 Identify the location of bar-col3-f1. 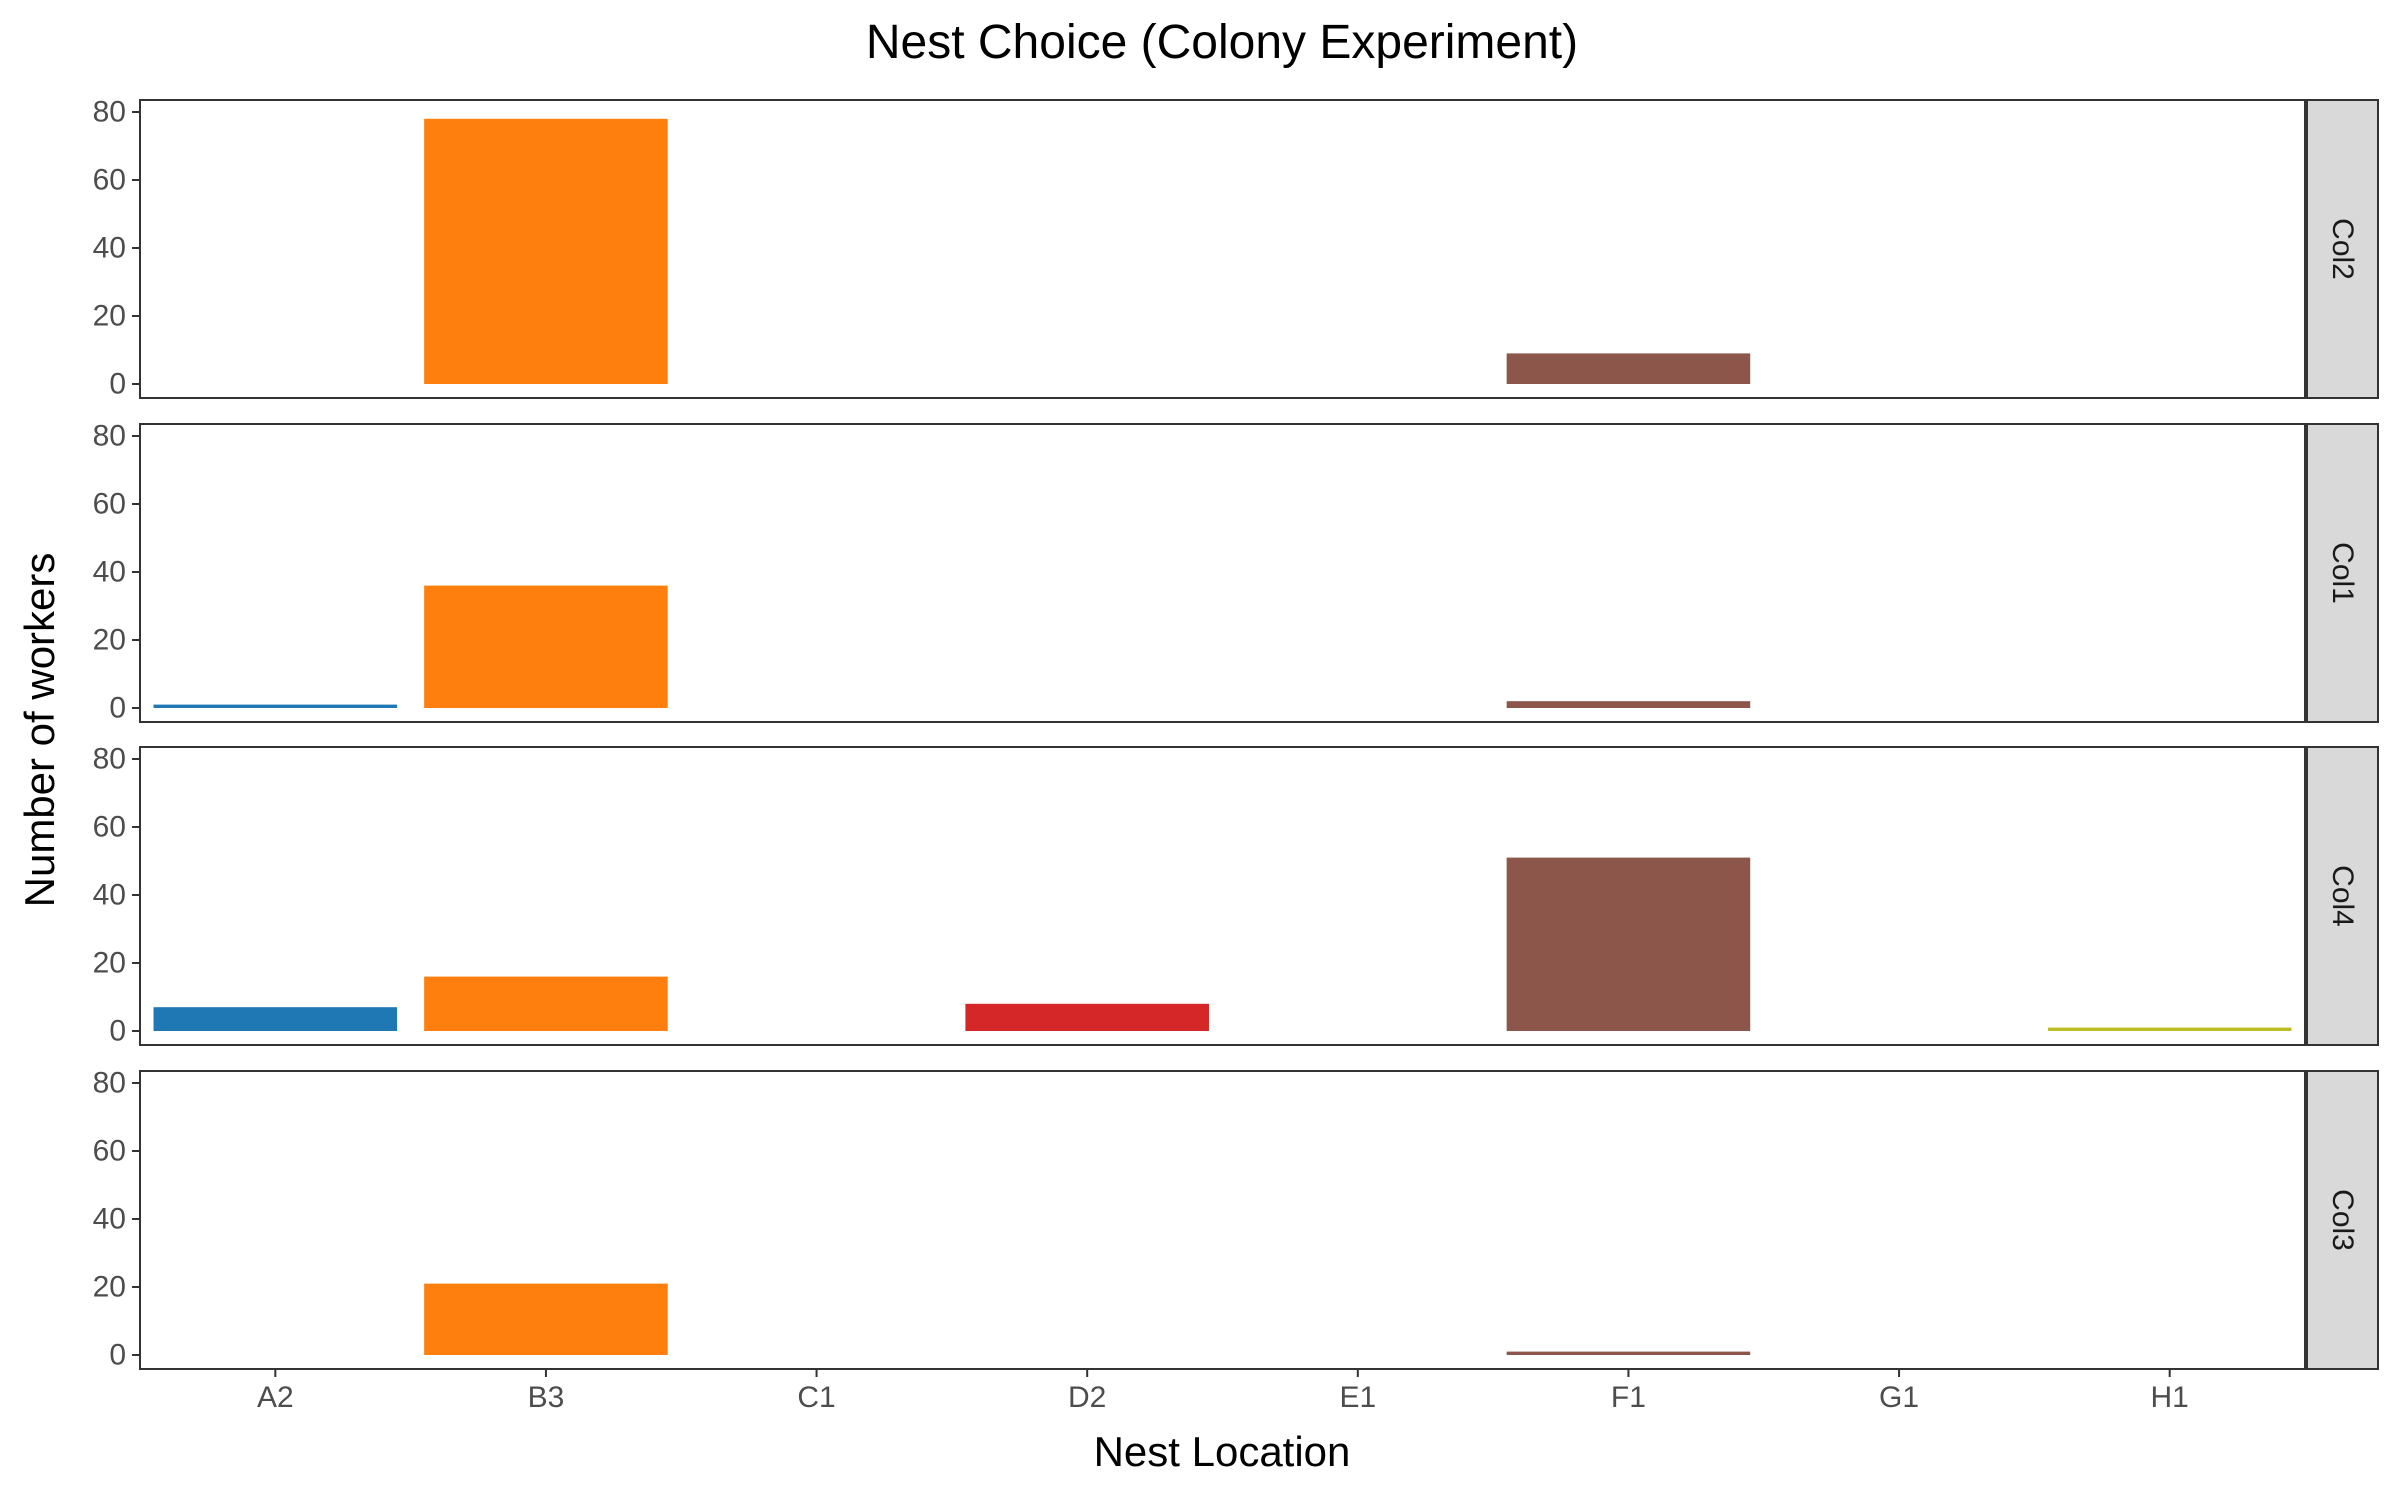
(1628, 1353).